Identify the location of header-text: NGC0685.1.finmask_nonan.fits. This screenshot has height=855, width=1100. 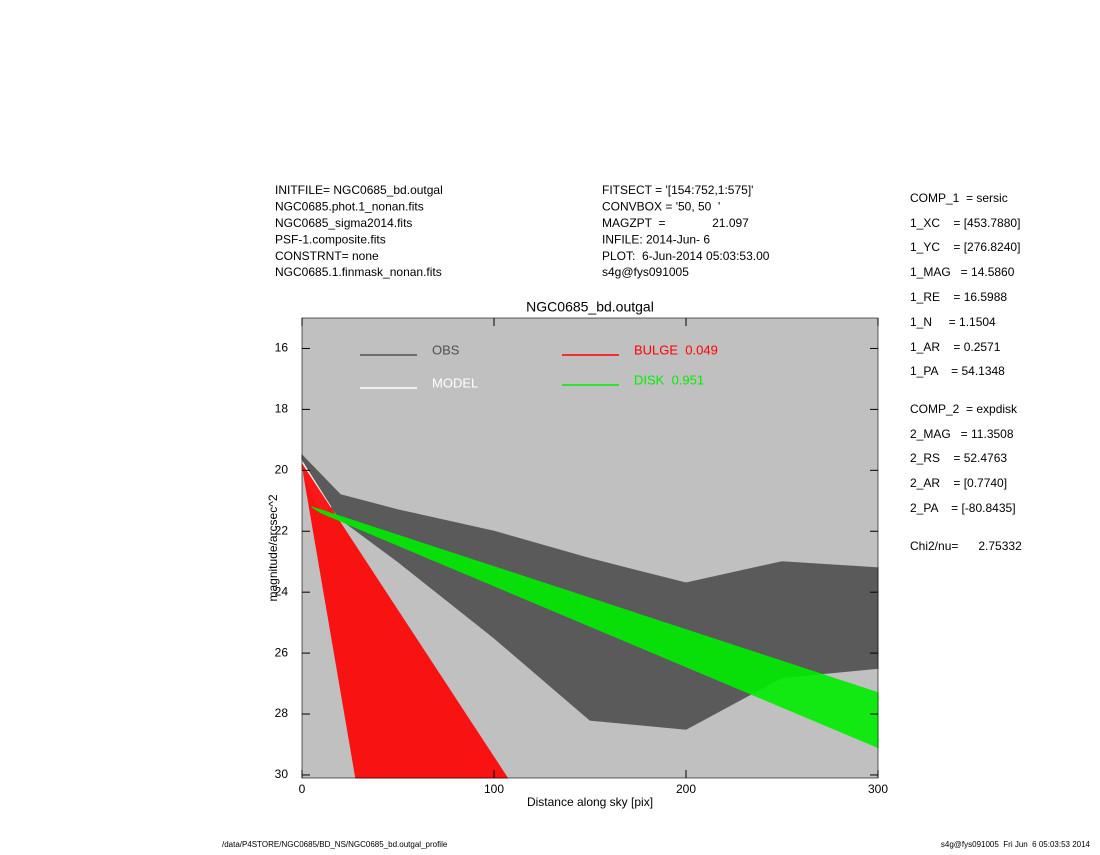
(358, 272).